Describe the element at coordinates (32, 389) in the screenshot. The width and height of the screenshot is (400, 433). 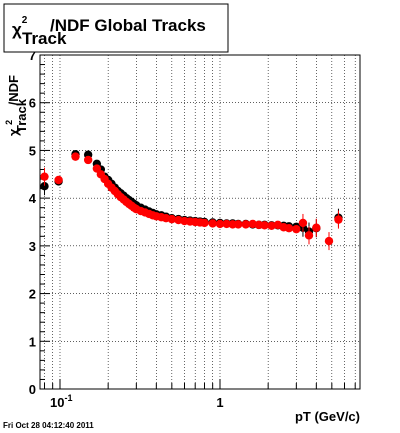
I see `y-tick-label: 0` at that location.